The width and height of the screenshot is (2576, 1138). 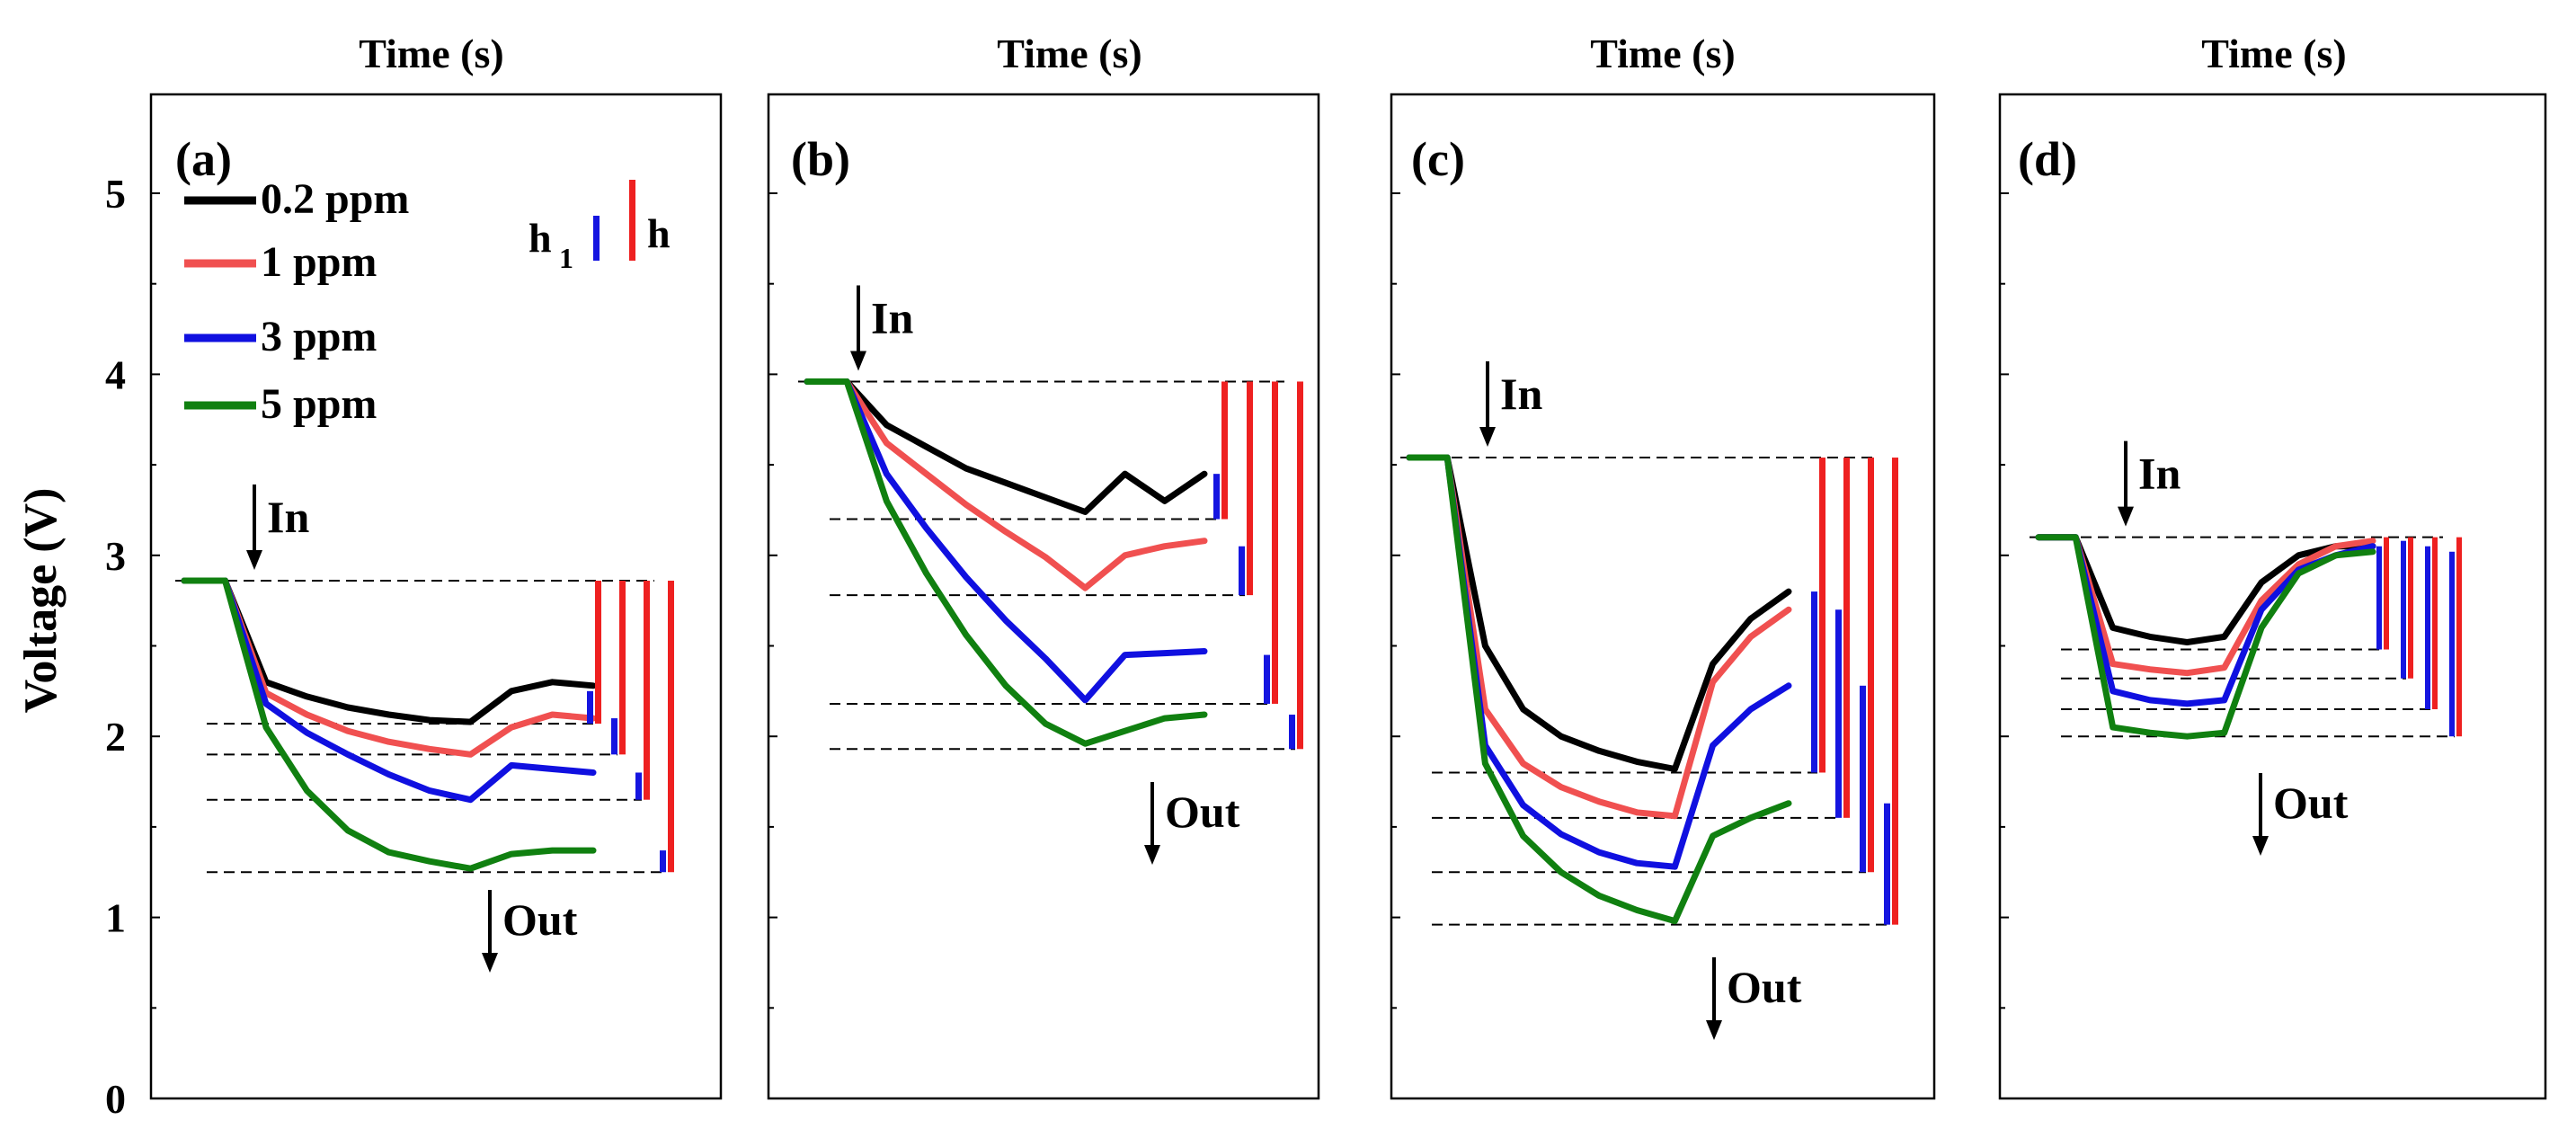 I want to click on panel-d-in-arrow-head, so click(x=2126, y=517).